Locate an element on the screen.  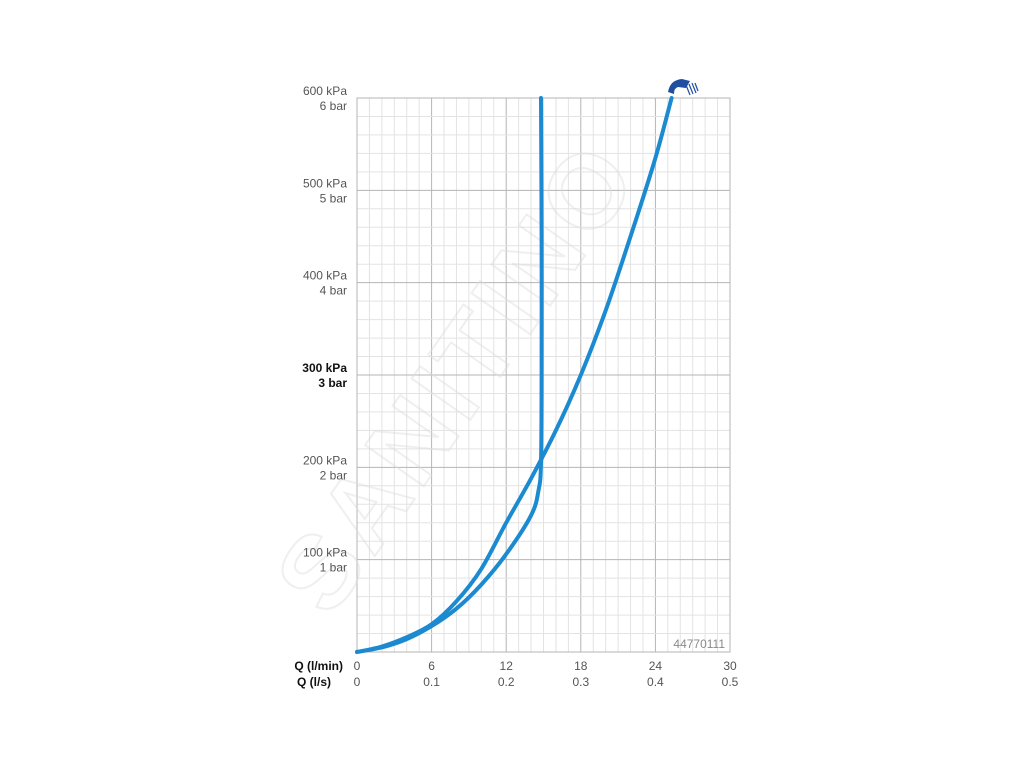
y-tick-label-bar: 4 bar is located at coordinates (333, 291).